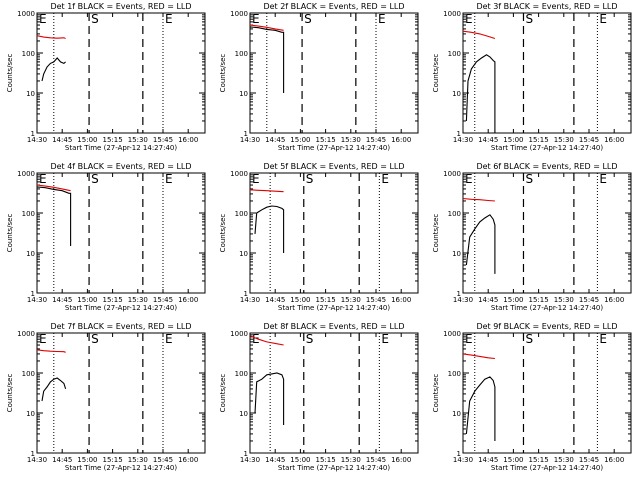 The image size is (640, 480). Describe the element at coordinates (376, 300) in the screenshot. I see `x-tick-label: 15:45` at that location.